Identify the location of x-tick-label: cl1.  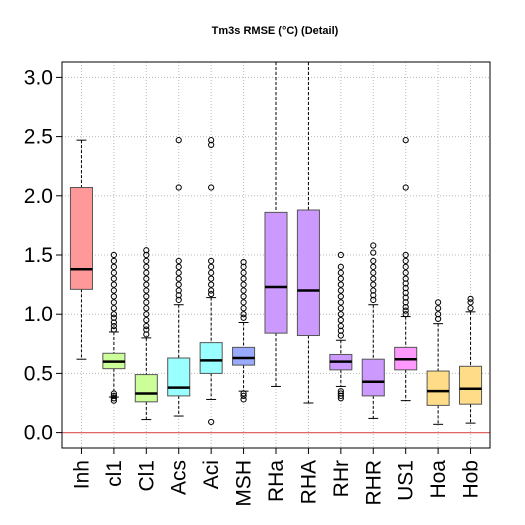
(114, 473).